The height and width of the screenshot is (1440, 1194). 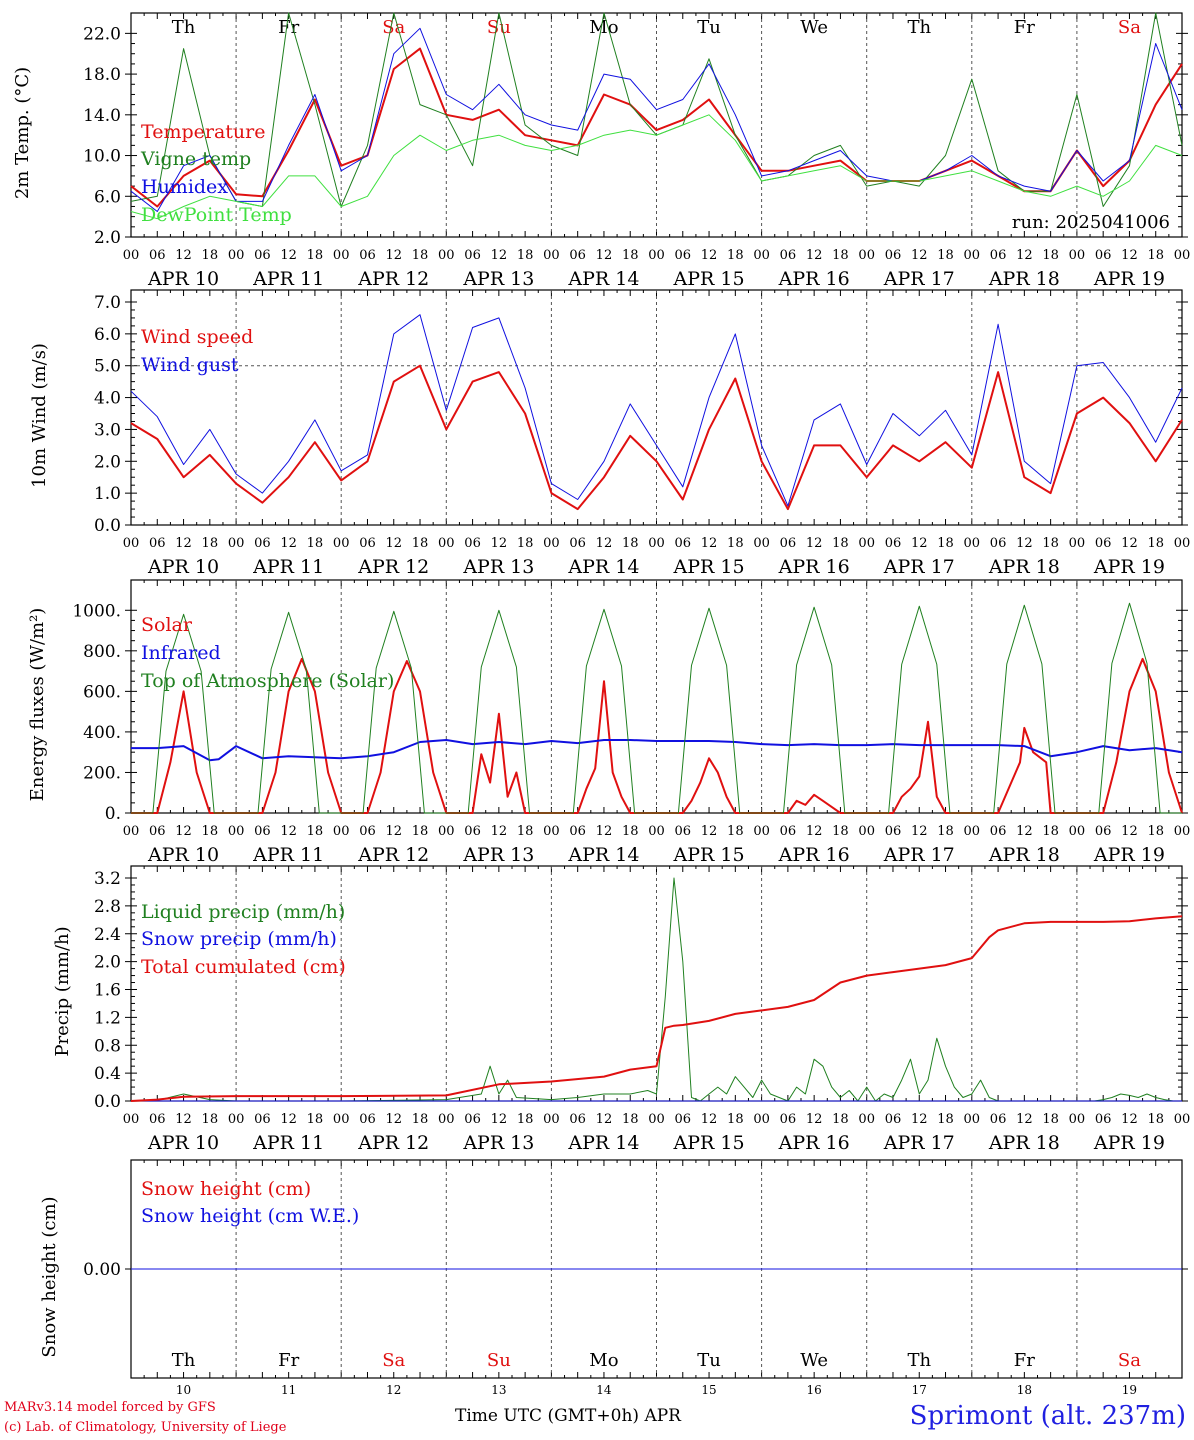 I want to click on credit-model: MARv3.14 model forced by GFS, so click(x=110, y=1407).